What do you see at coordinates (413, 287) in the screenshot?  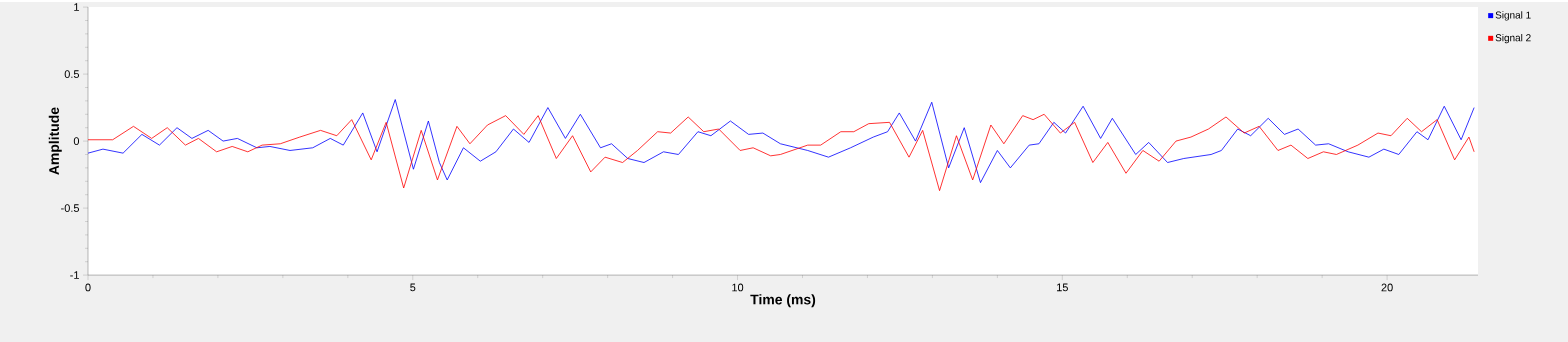 I see `x-tick-label: 5` at bounding box center [413, 287].